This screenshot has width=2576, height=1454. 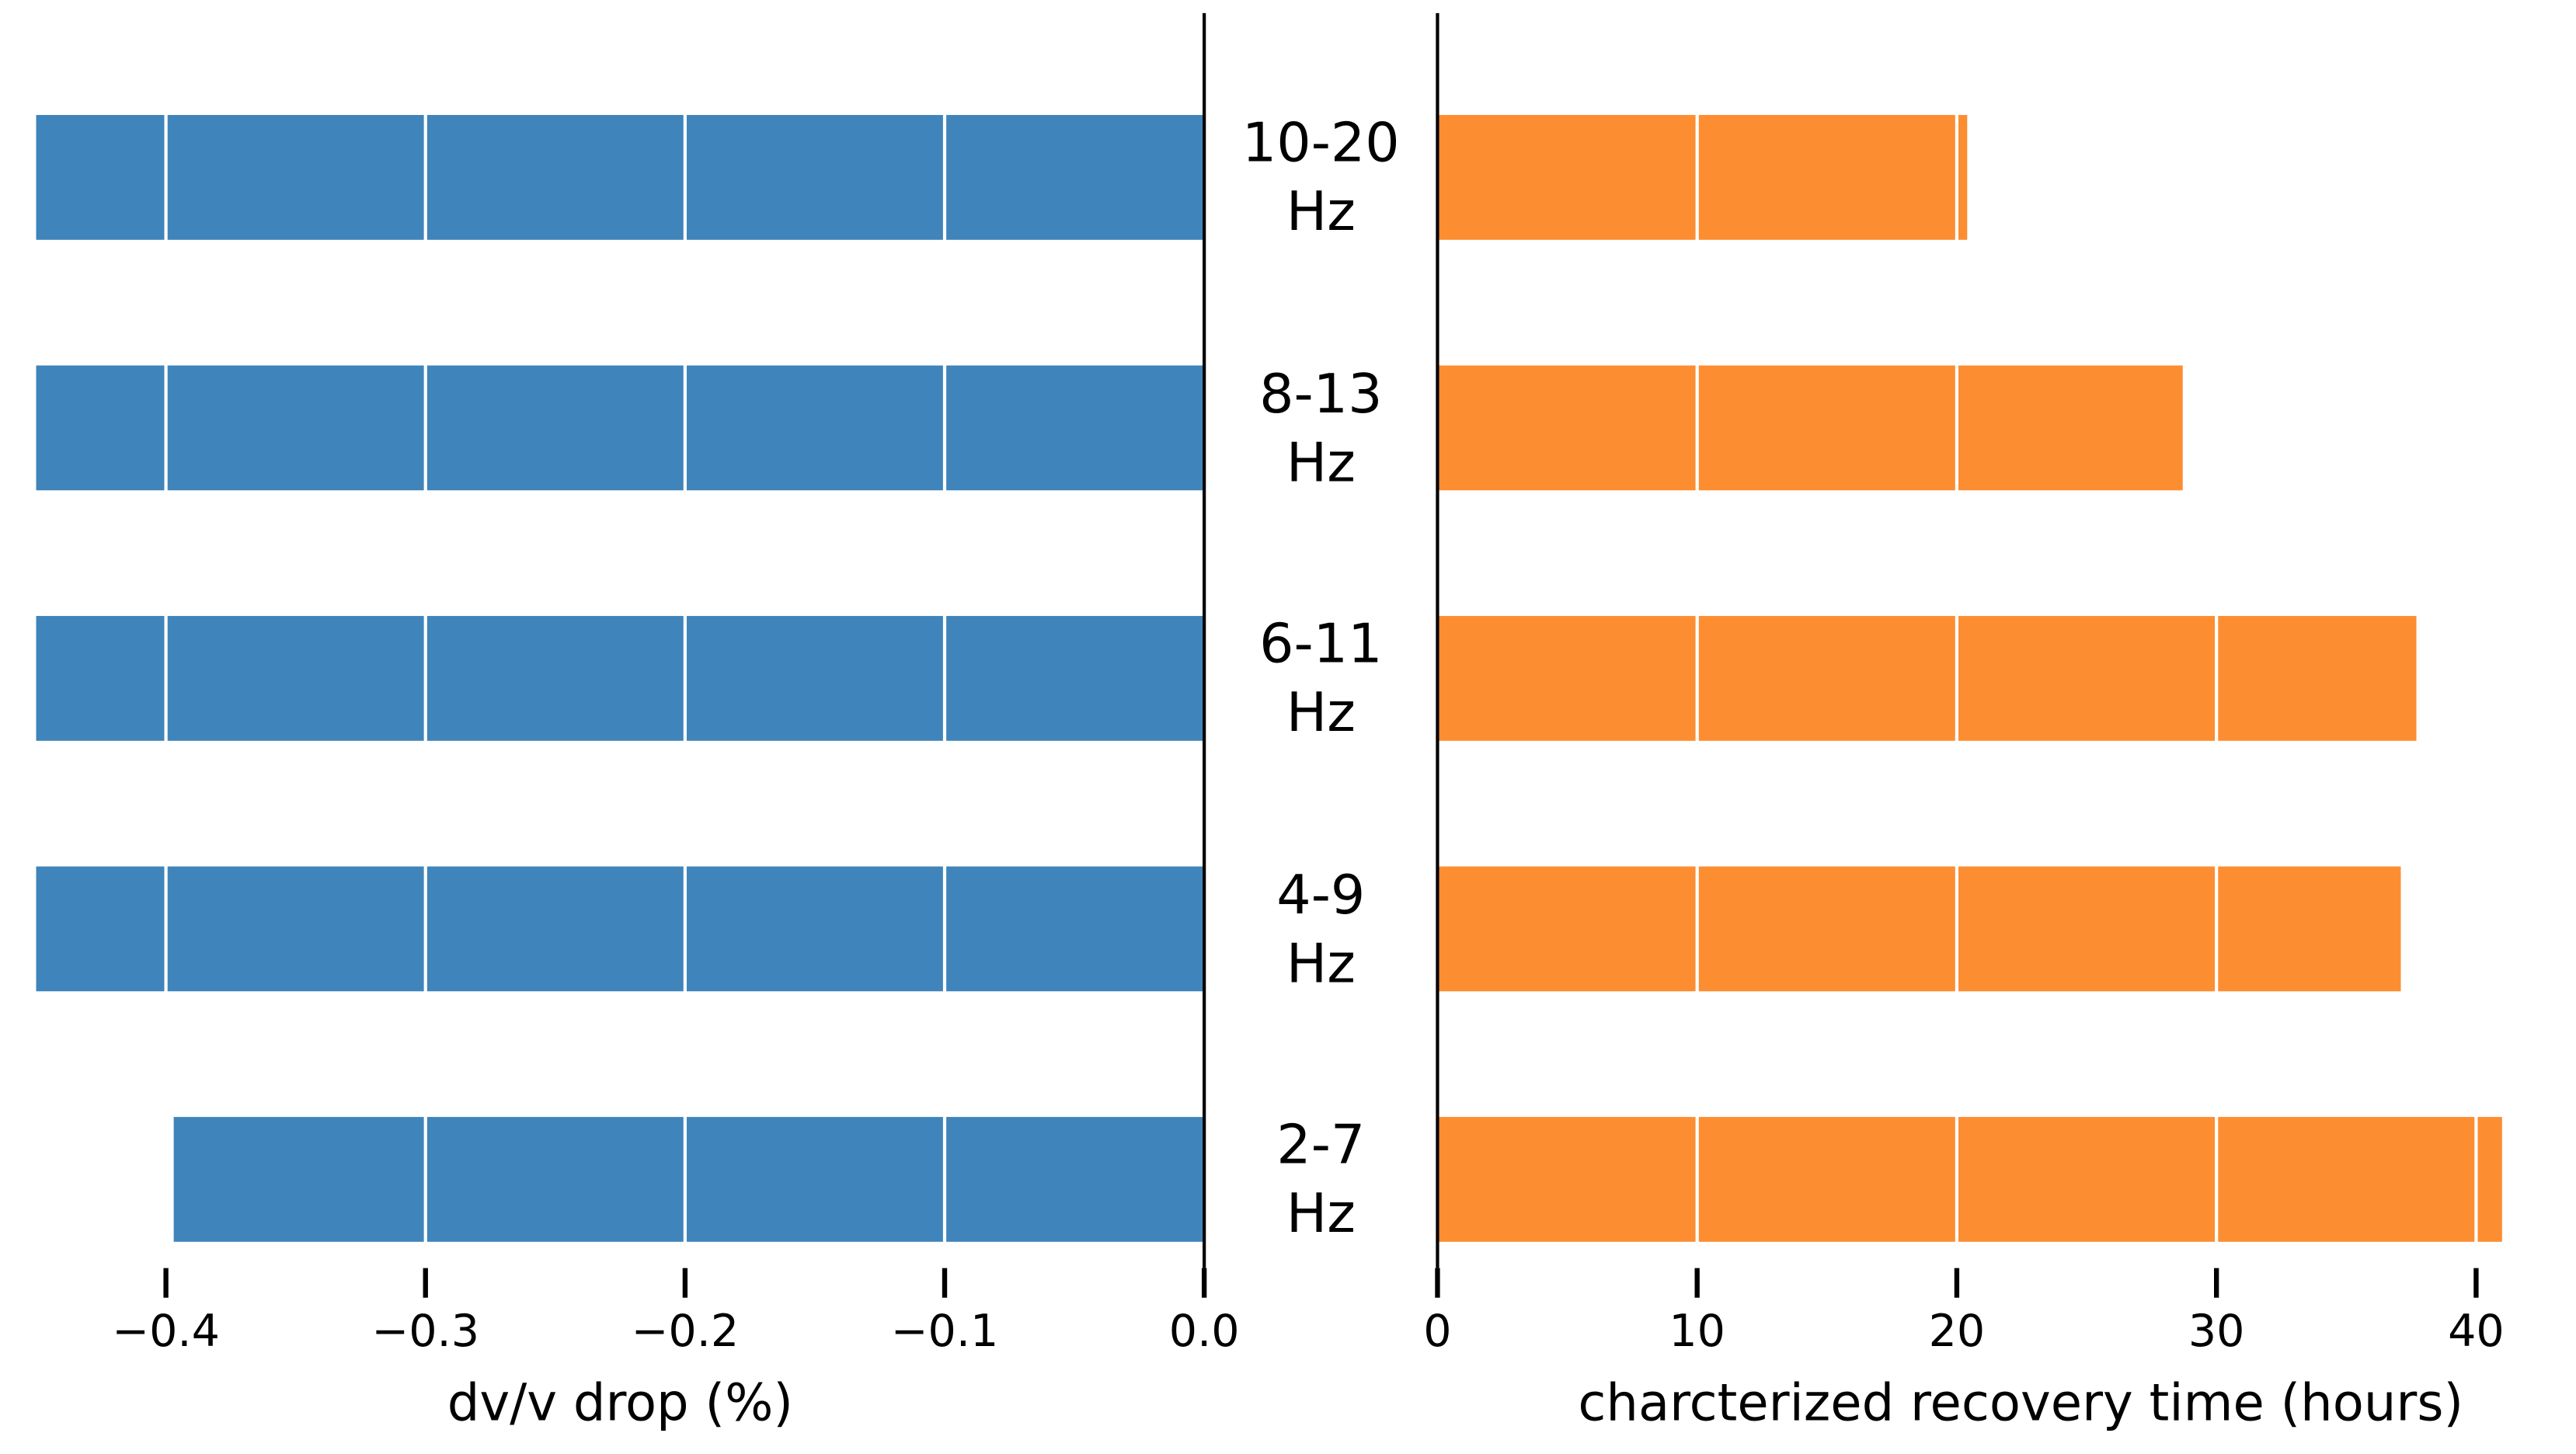 I want to click on x-axis-label: charcterized recovery time (hours), so click(x=2021, y=1402).